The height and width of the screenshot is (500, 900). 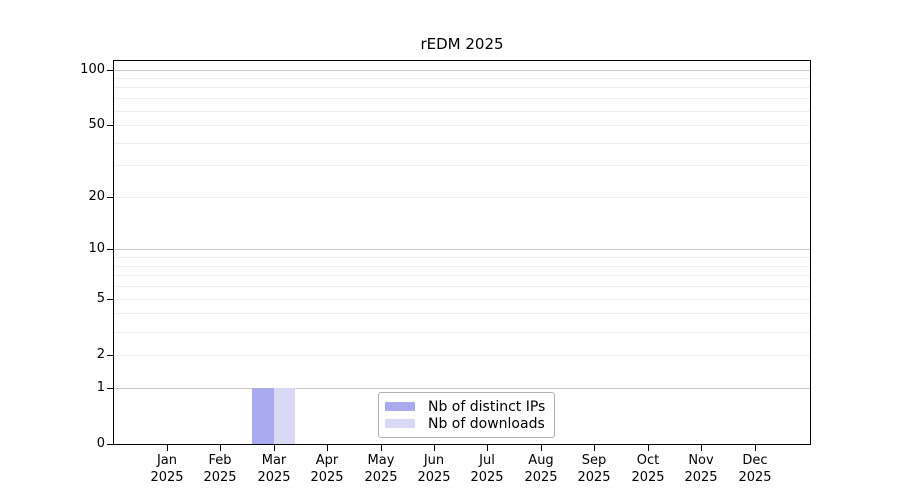 I want to click on chart-legend: Nb of distinct IPs Nb of downloads, so click(x=467, y=415).